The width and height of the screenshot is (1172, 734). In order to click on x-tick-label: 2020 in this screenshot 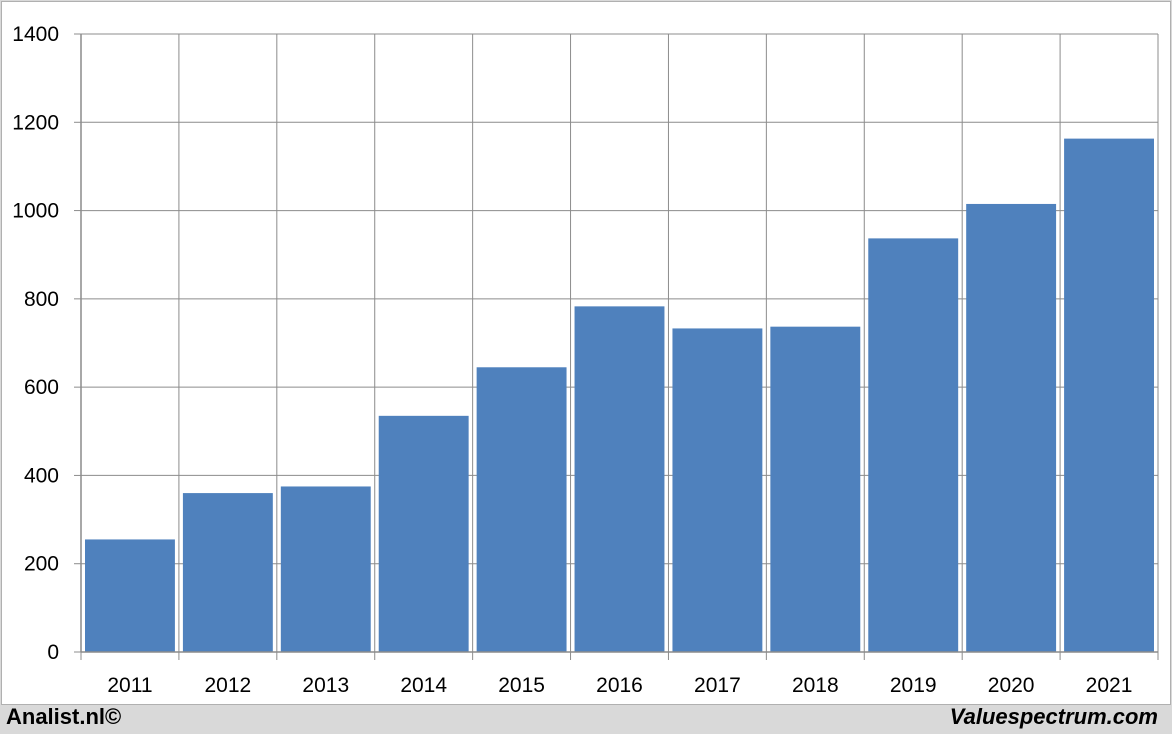, I will do `click(1011, 685)`.